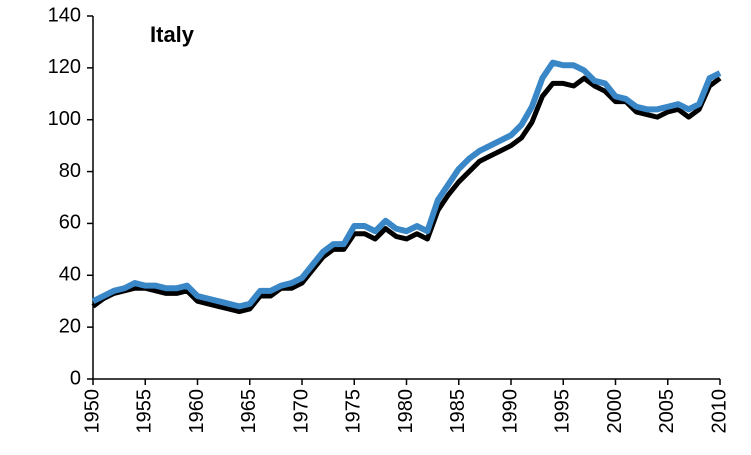 This screenshot has height=455, width=751. Describe the element at coordinates (667, 411) in the screenshot. I see `x-tick-label: 2005` at that location.